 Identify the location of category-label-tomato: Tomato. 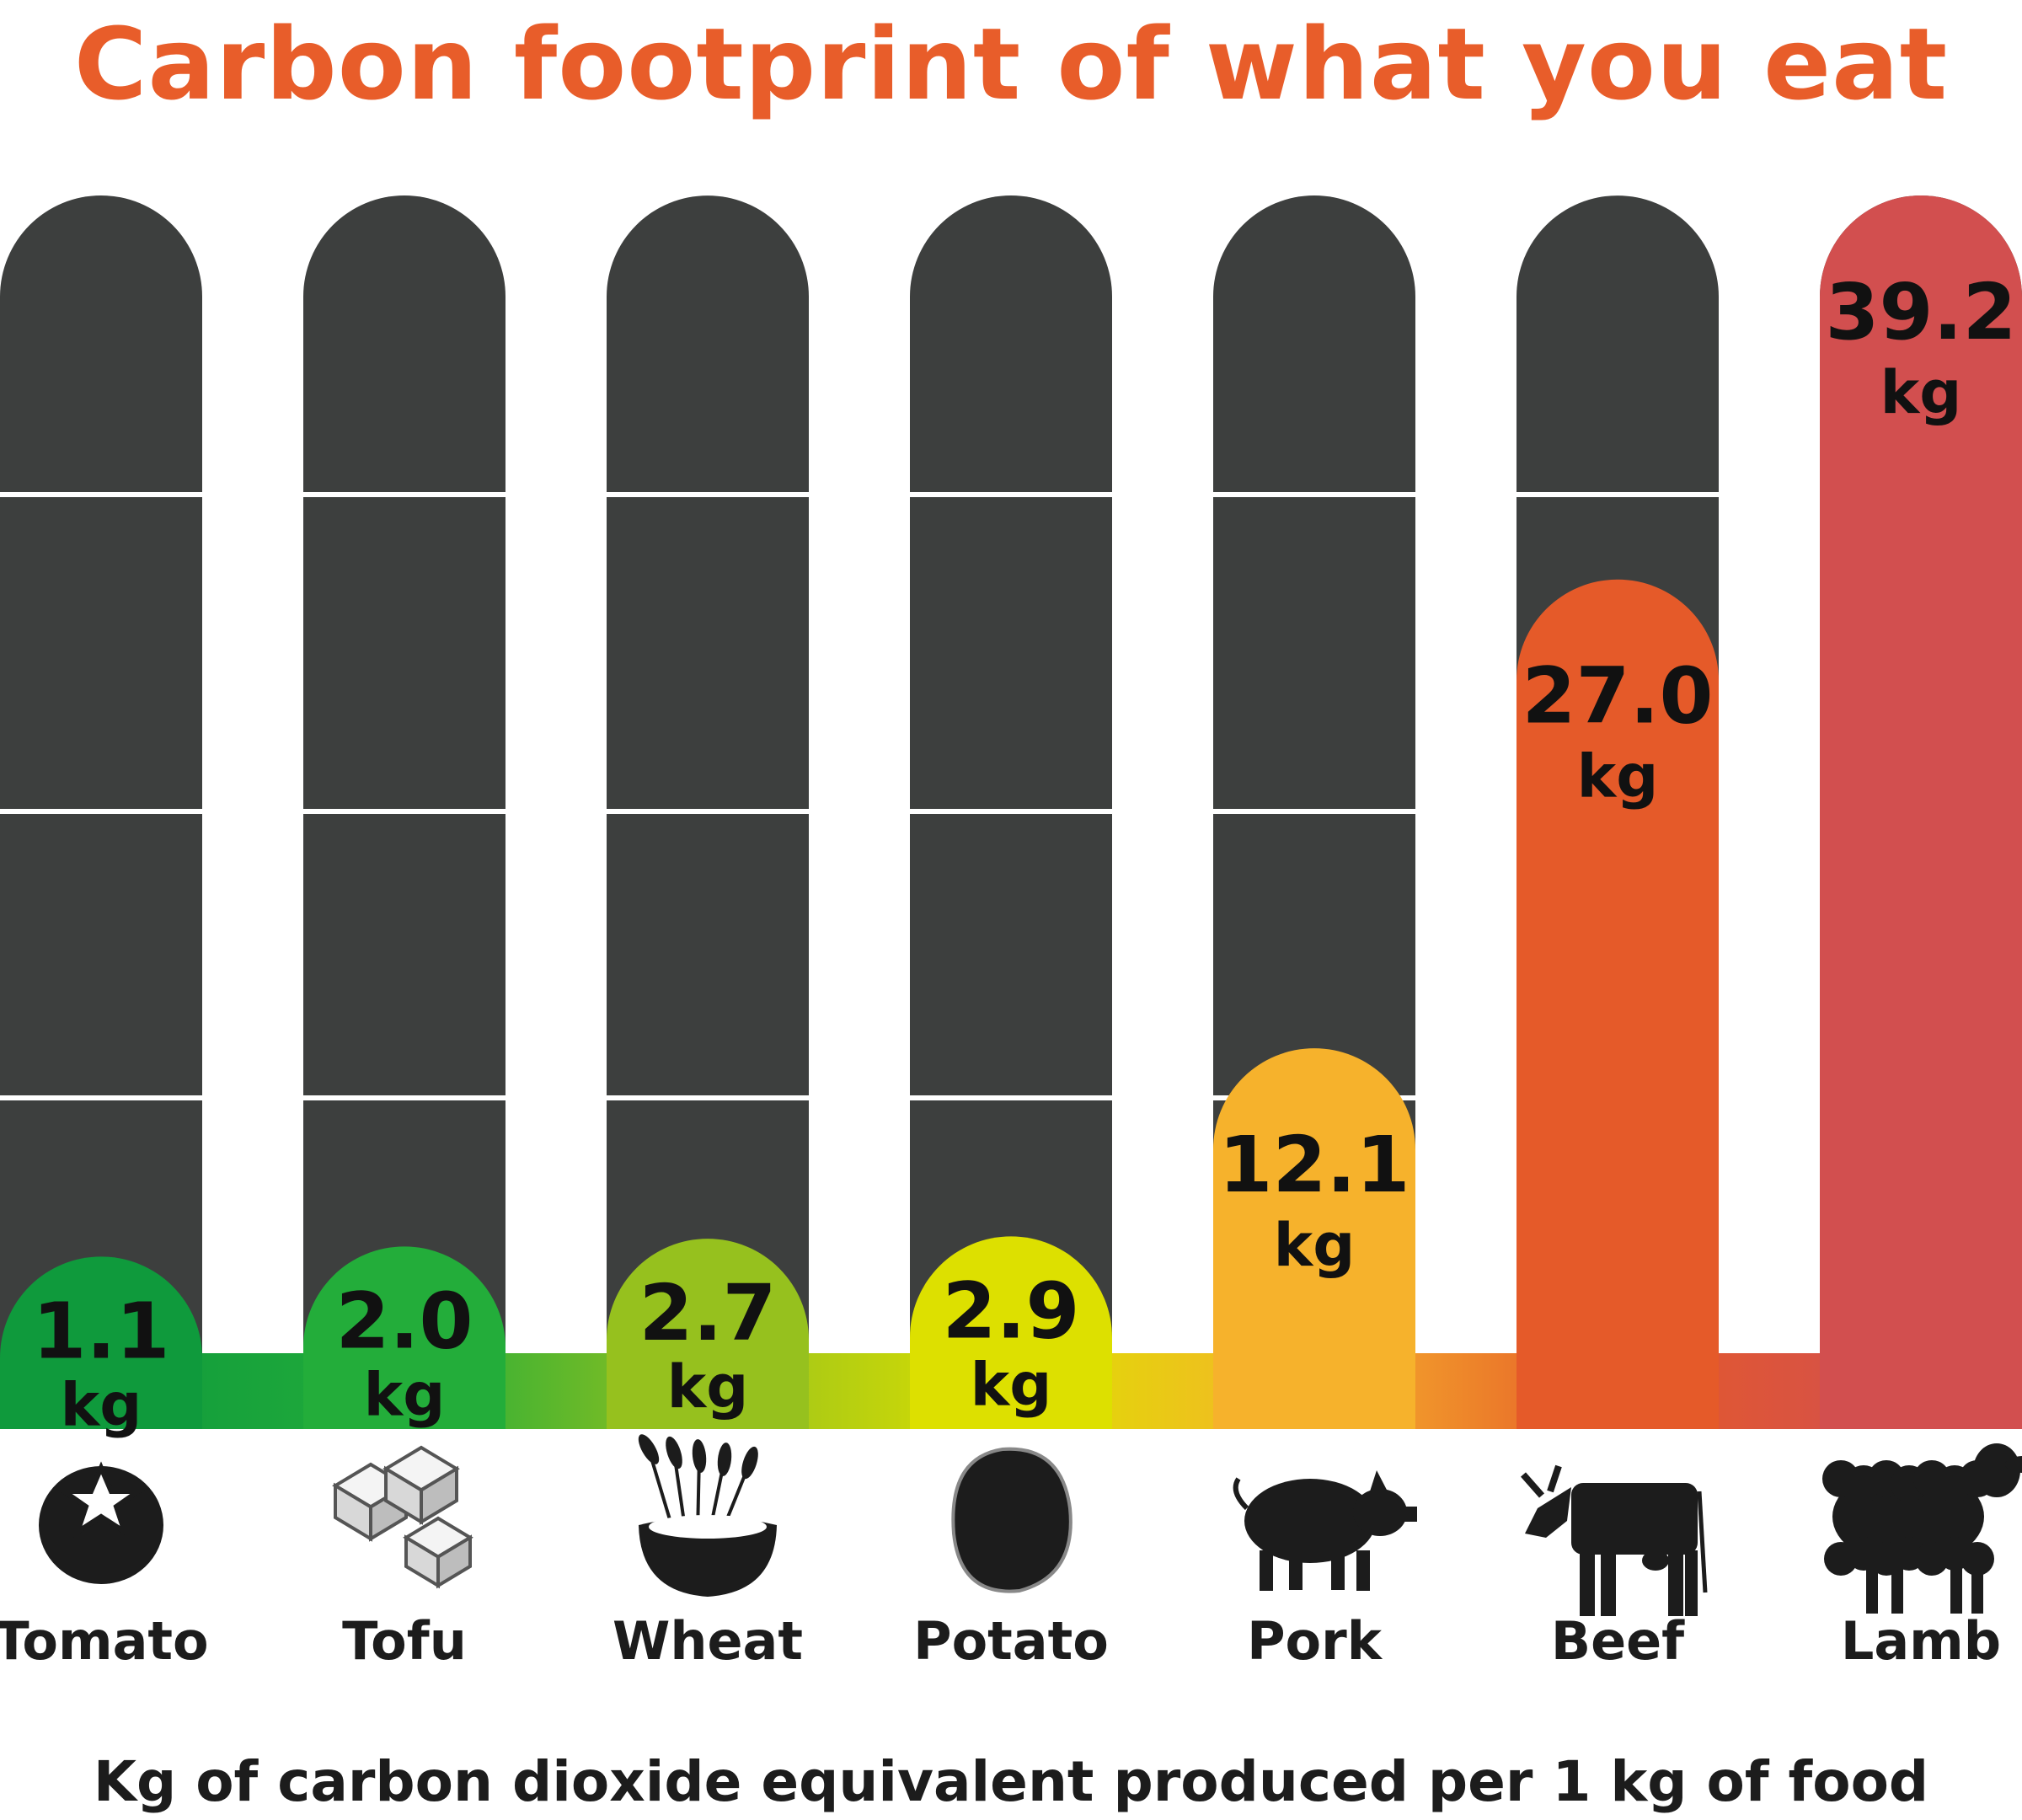
(104, 1641).